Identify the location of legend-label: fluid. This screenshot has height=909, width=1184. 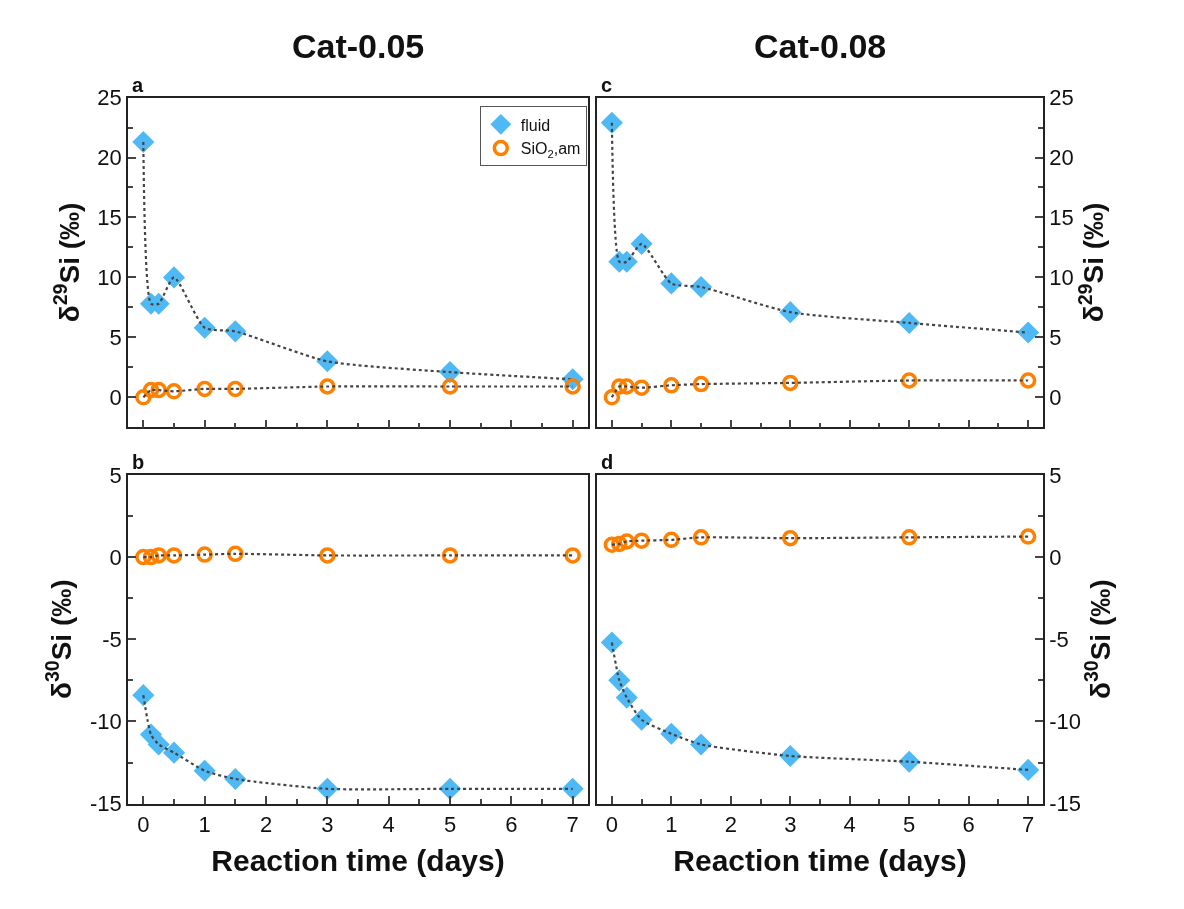
(535, 125).